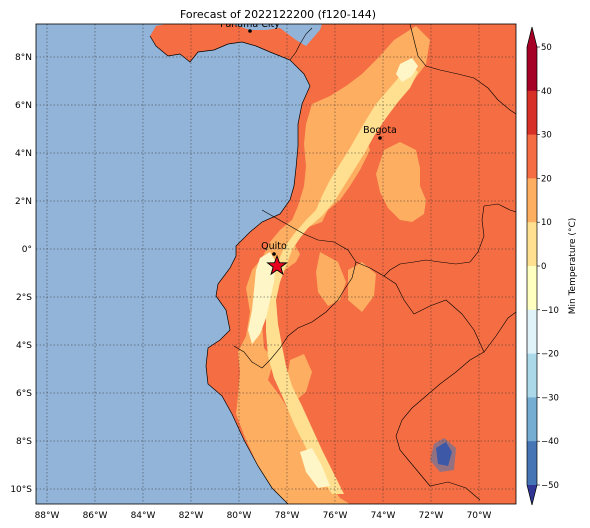  What do you see at coordinates (550, 311) in the screenshot?
I see `colorbar-tick-label: −10` at bounding box center [550, 311].